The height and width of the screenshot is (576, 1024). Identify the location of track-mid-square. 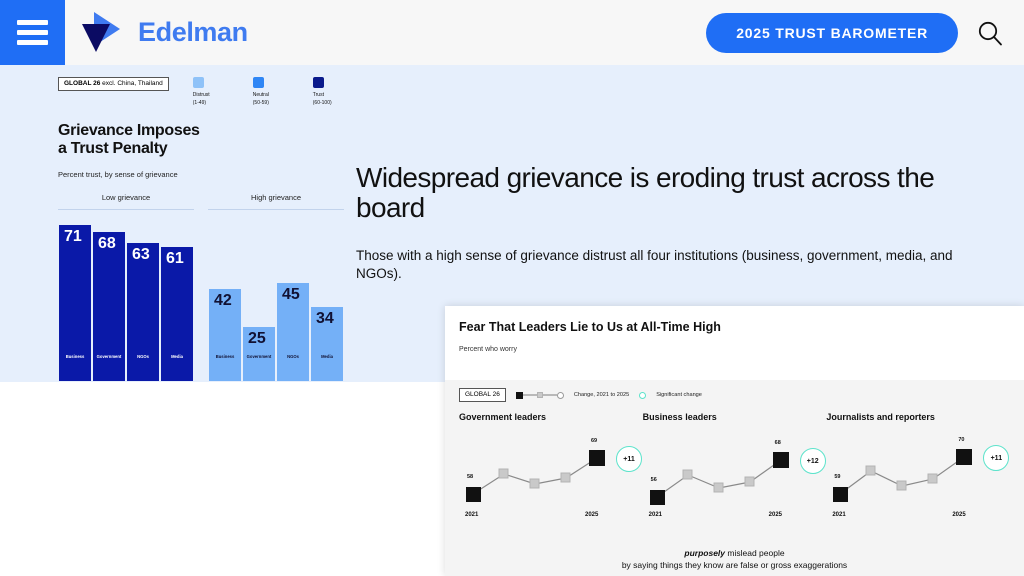
(539, 395).